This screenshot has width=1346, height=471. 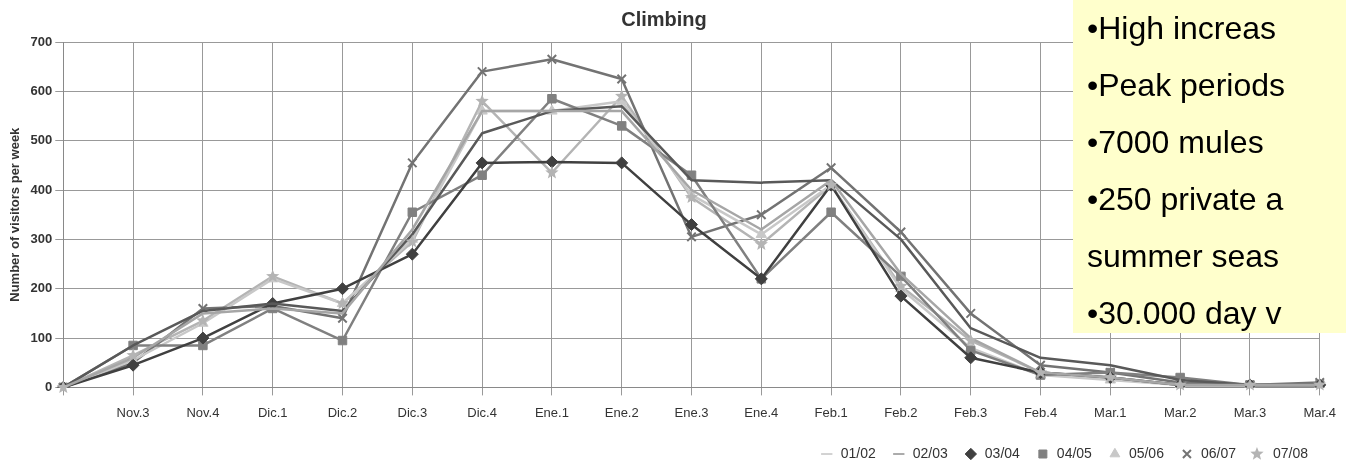 I want to click on x-tick-label: Dic.3, so click(x=412, y=412).